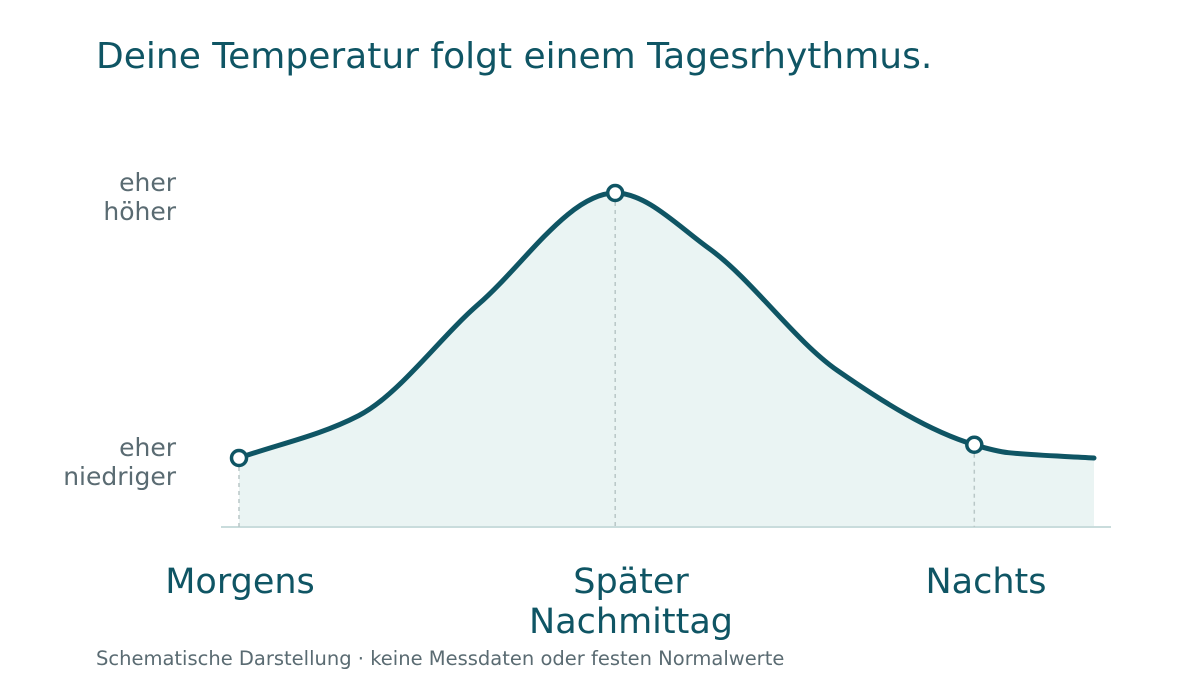  I want to click on y-label-high-line-1: eher, so click(147, 182).